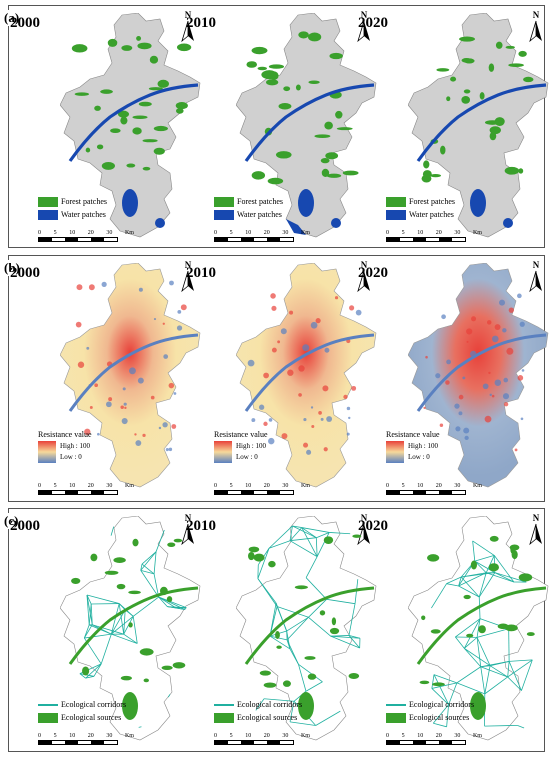 This screenshot has height=757, width=550. I want to click on legend-item: Ecological corridors, so click(430, 704).